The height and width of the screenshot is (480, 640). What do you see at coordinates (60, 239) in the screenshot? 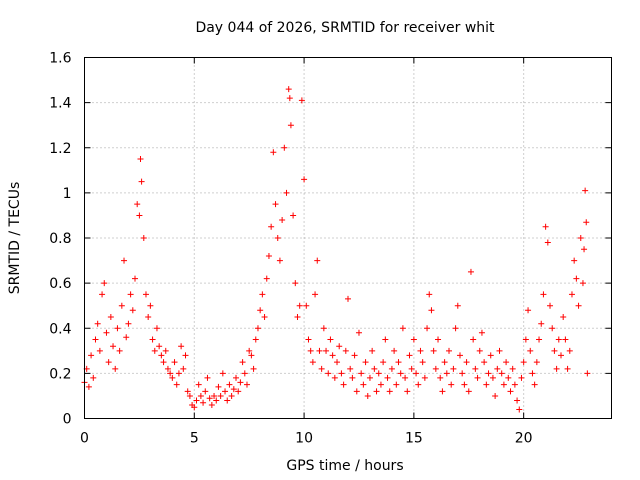
I see `y-tick-labels: 0 0.2 0.4 0.6 0.8 1 1.2 1.4 1.6` at bounding box center [60, 239].